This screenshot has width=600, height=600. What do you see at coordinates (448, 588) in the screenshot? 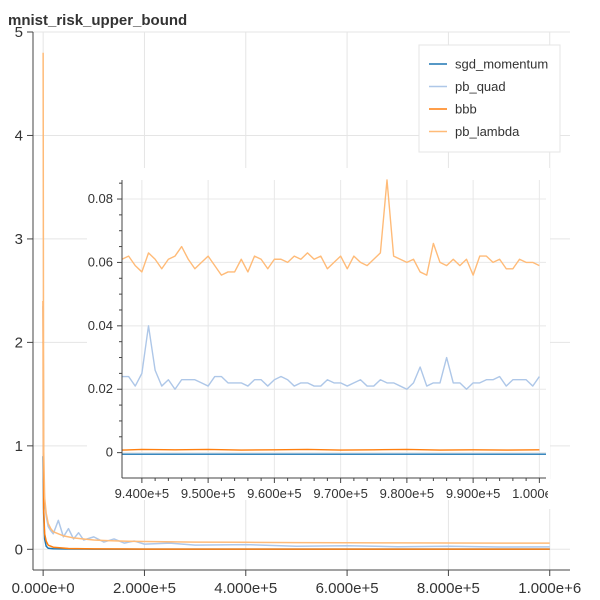
I see `main-x-tick-label: 8.000e+5` at bounding box center [448, 588].